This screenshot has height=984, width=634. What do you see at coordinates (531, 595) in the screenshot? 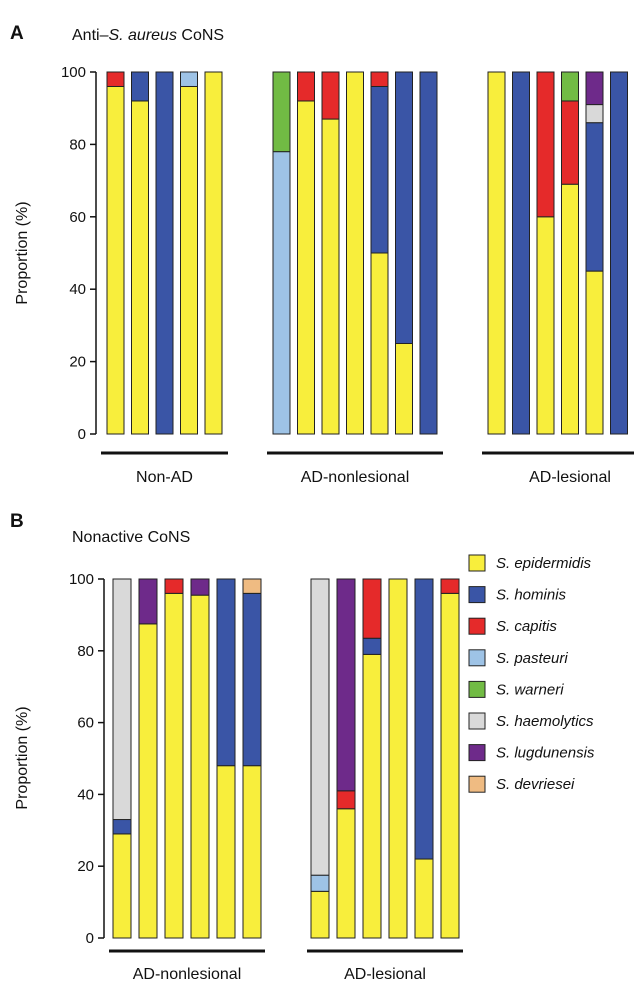
I see `legend-label: S. hominis` at bounding box center [531, 595].